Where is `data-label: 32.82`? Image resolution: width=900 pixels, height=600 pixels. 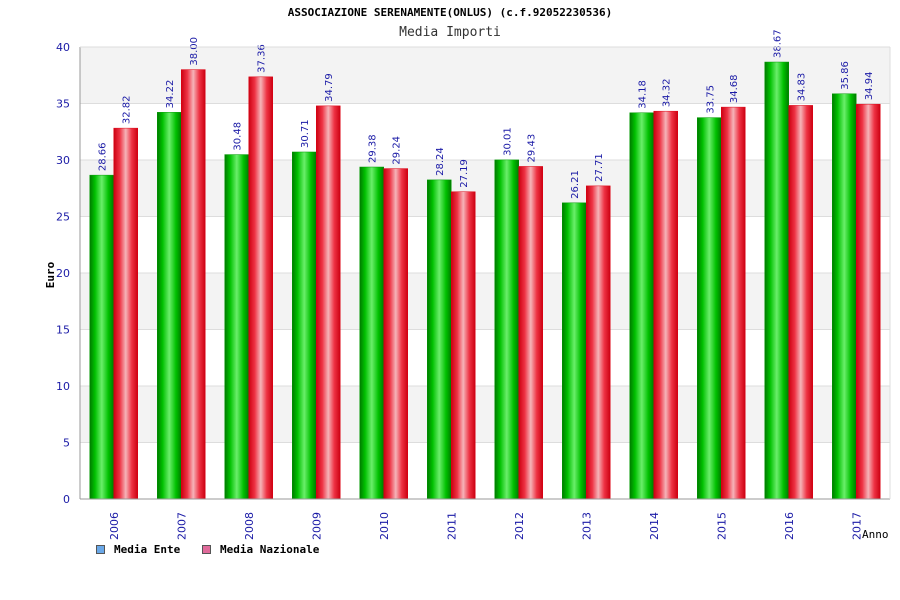 data-label: 32.82 is located at coordinates (127, 109).